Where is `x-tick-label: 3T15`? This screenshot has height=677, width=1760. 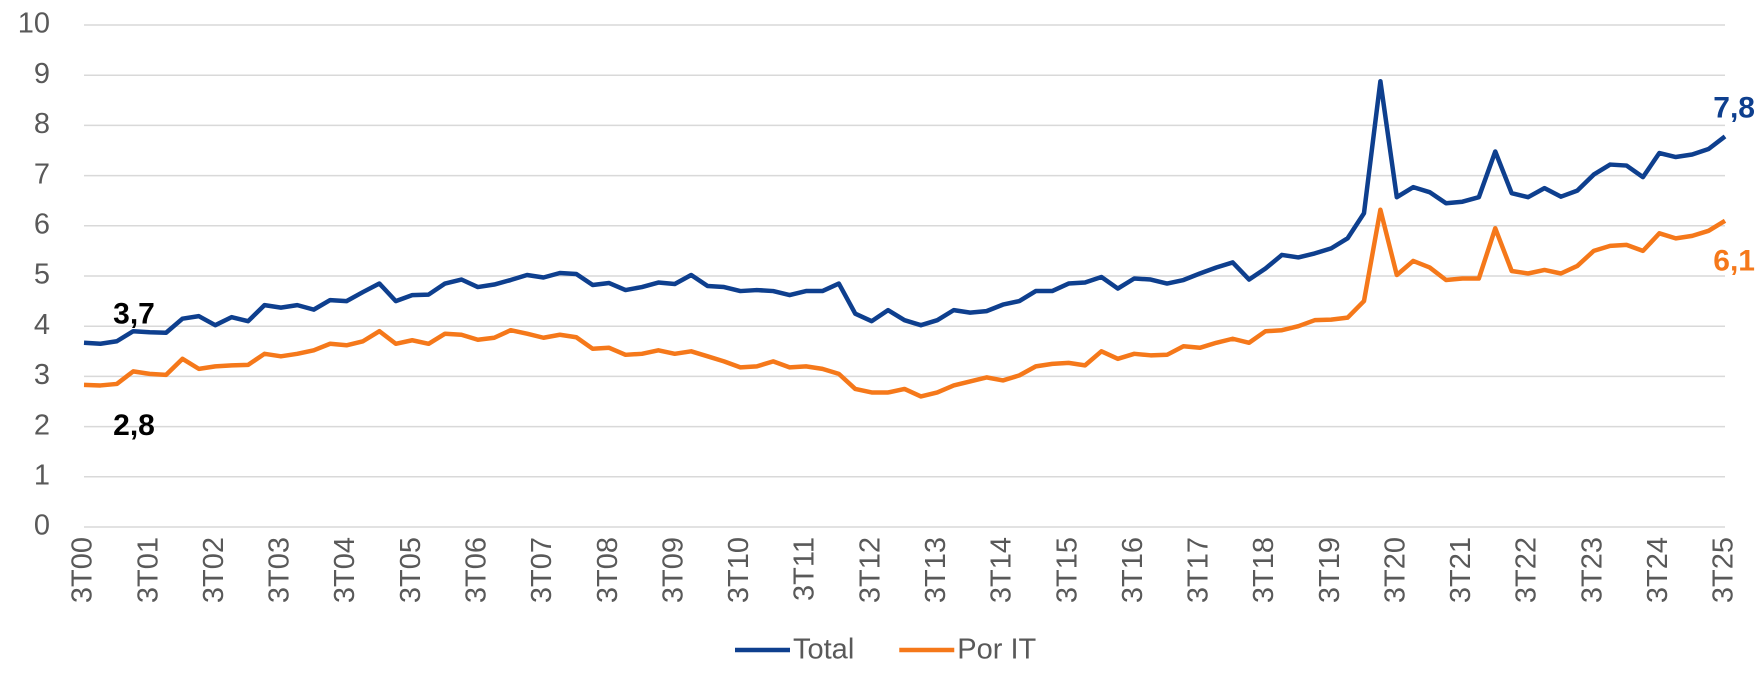
x-tick-label: 3T15 is located at coordinates (1067, 570).